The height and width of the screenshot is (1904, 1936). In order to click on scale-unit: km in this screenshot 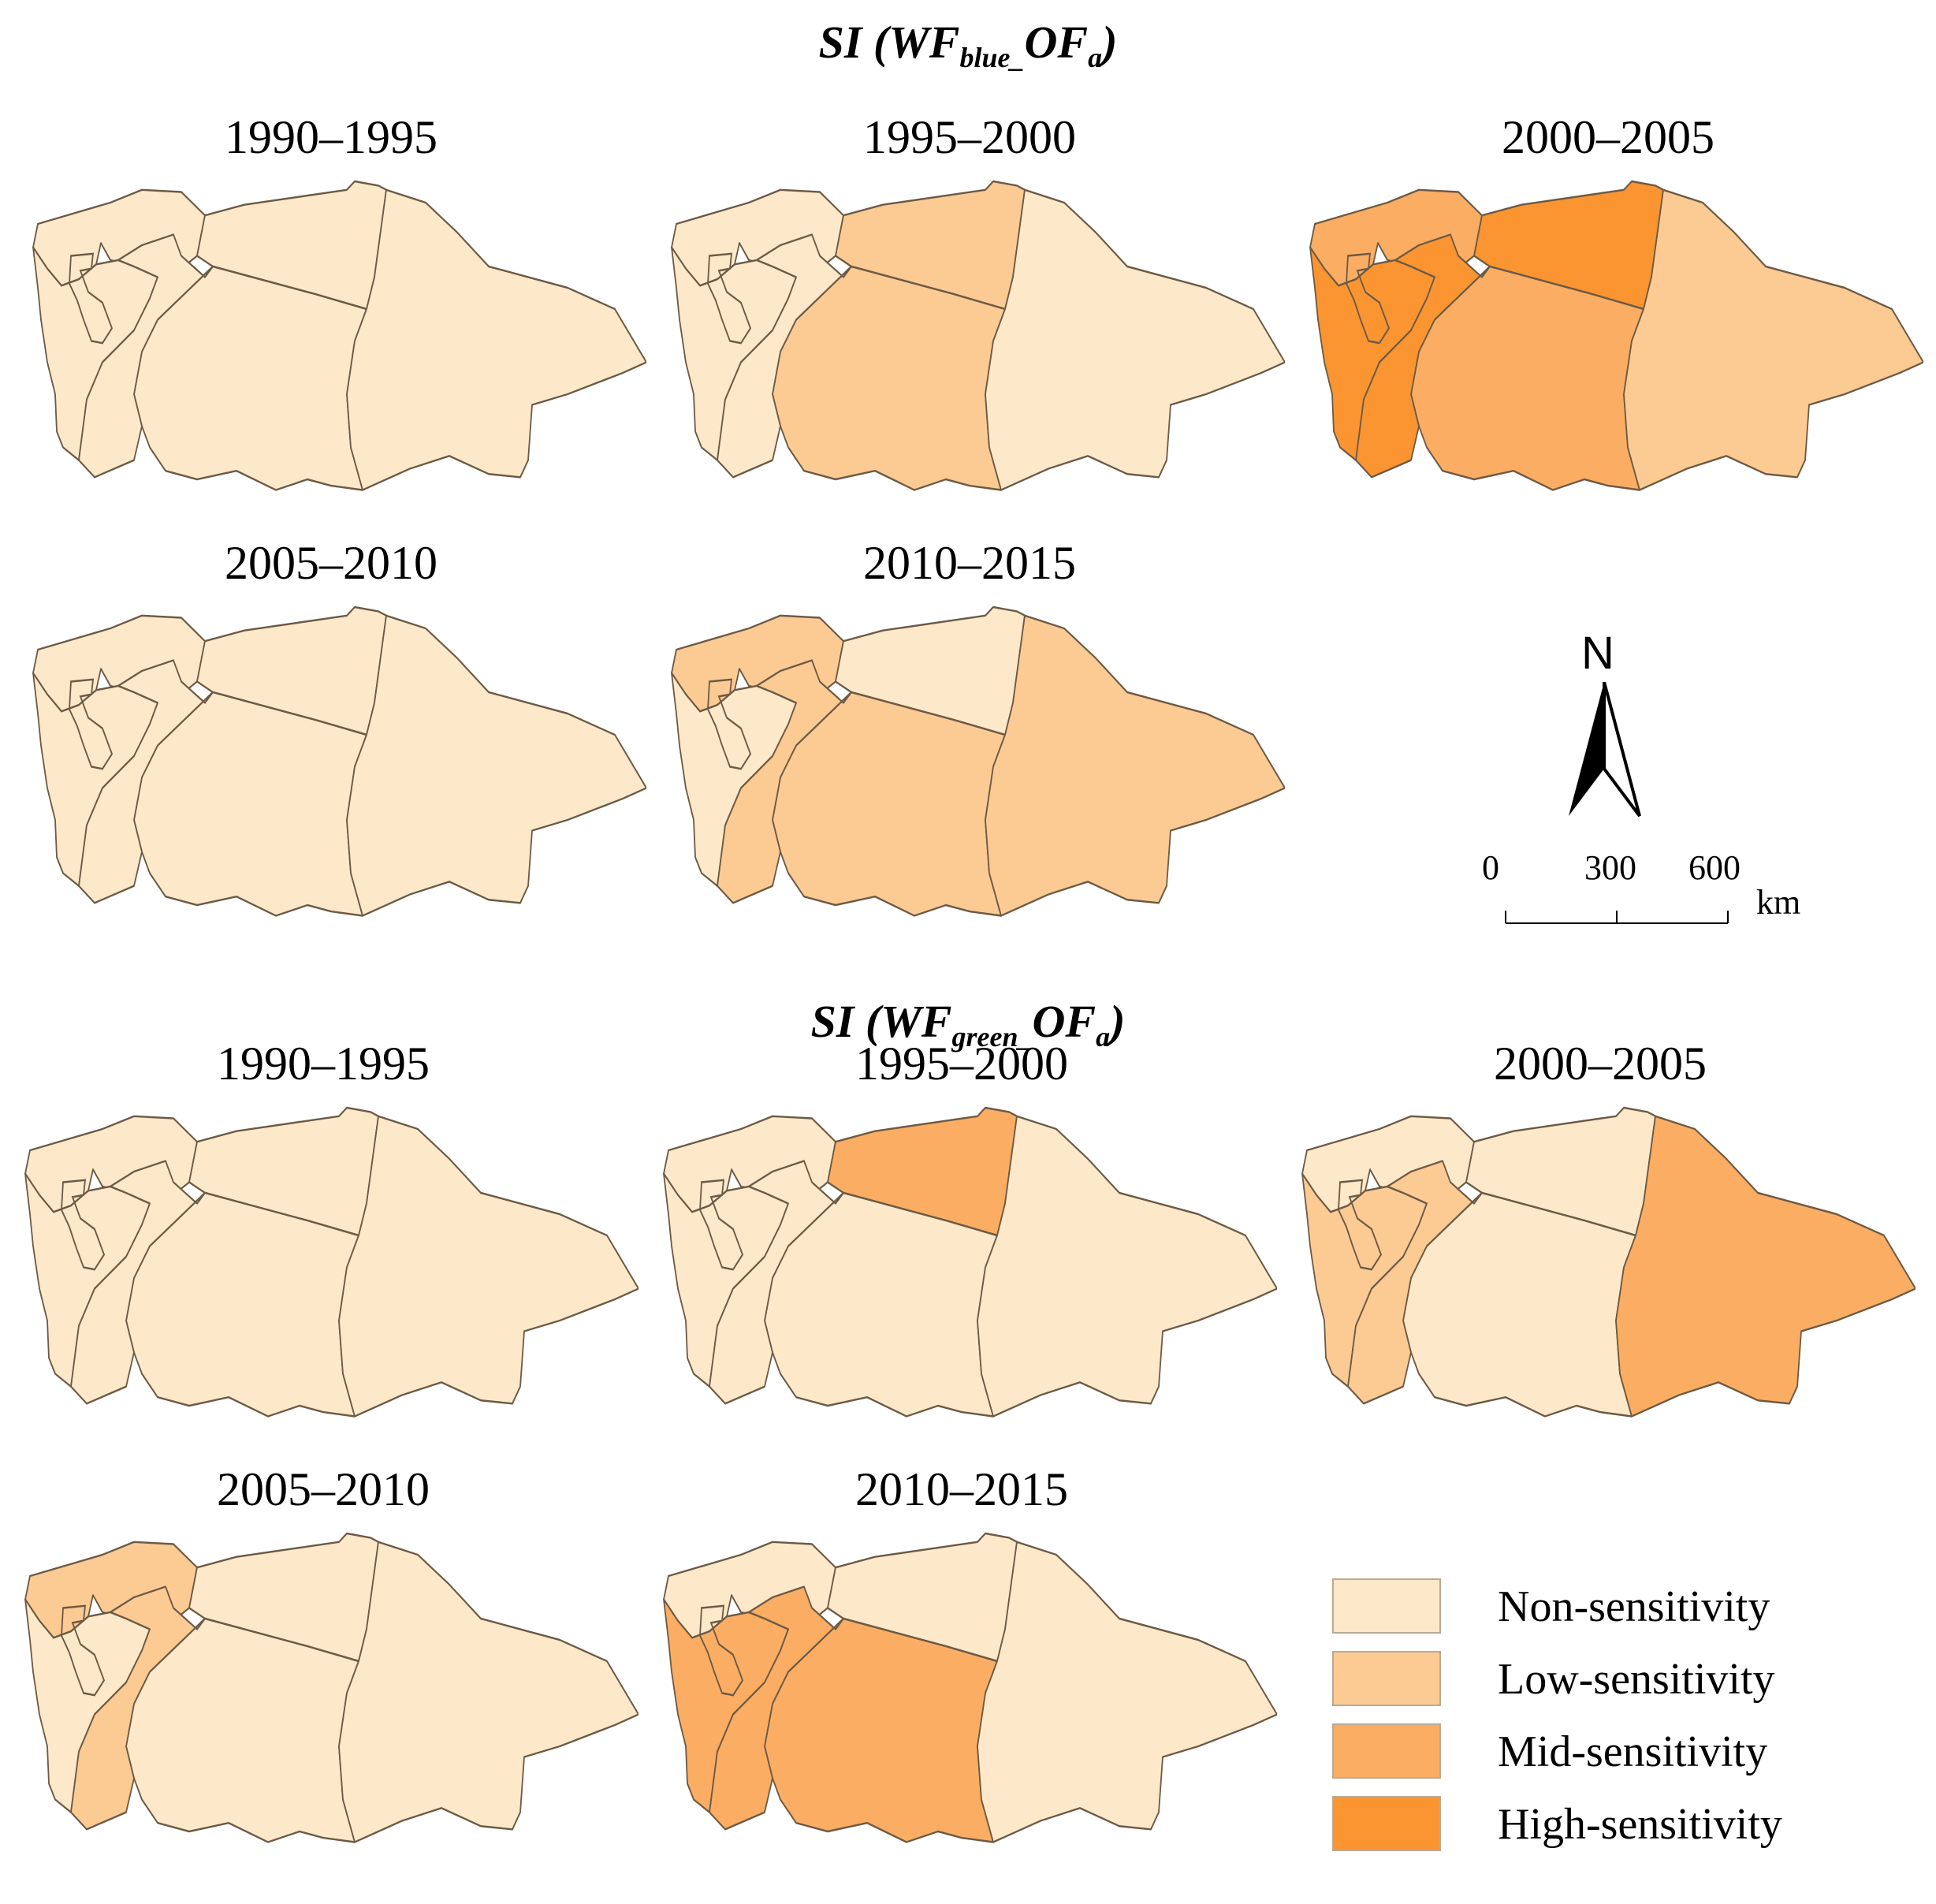, I will do `click(1779, 902)`.